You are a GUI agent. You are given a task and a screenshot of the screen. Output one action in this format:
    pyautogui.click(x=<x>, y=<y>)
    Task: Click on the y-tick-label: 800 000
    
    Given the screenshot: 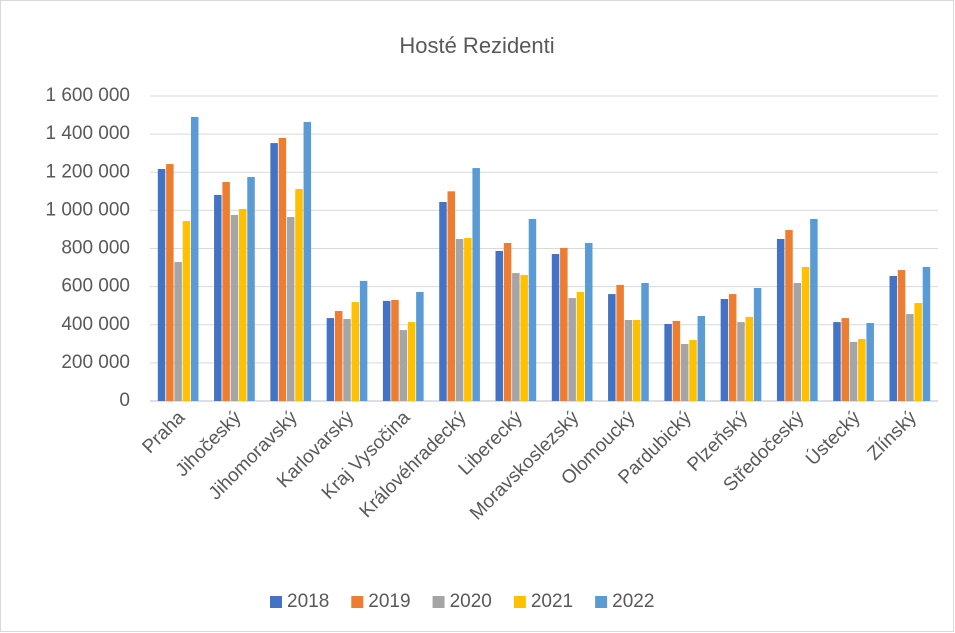 What is the action you would take?
    pyautogui.click(x=95, y=248)
    